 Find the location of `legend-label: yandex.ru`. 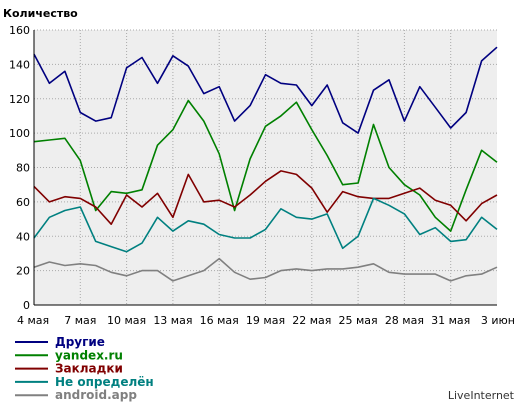

legend-label: yandex.ru is located at coordinates (89, 355).